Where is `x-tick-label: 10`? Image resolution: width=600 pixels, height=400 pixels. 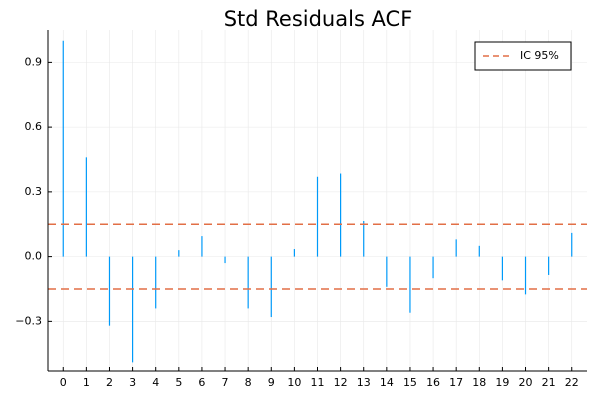
x-tick-label: 10 is located at coordinates (294, 382).